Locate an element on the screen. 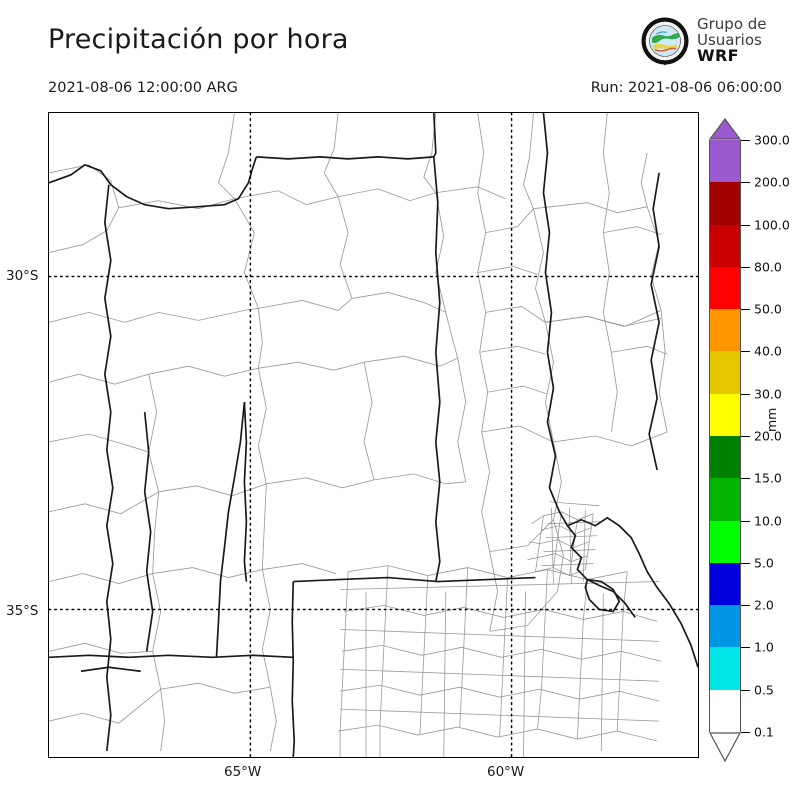 The image size is (800, 800). colorbar-tick-30.0 is located at coordinates (745, 394).